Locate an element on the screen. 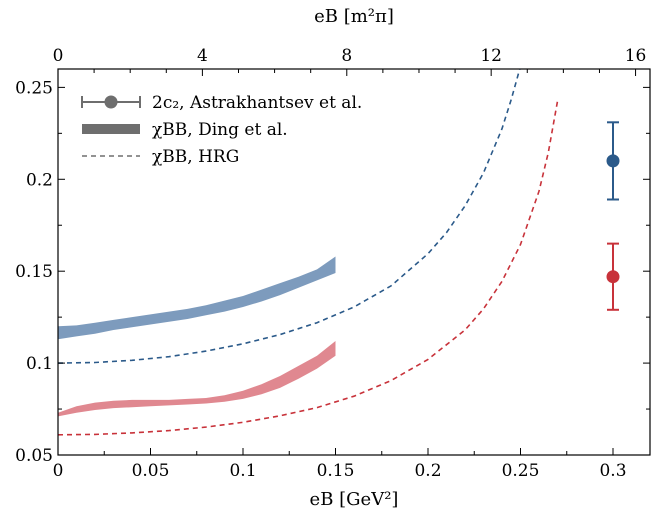 Image resolution: width=662 pixels, height=514 pixels. x2-tick-label: 4 is located at coordinates (202, 56).